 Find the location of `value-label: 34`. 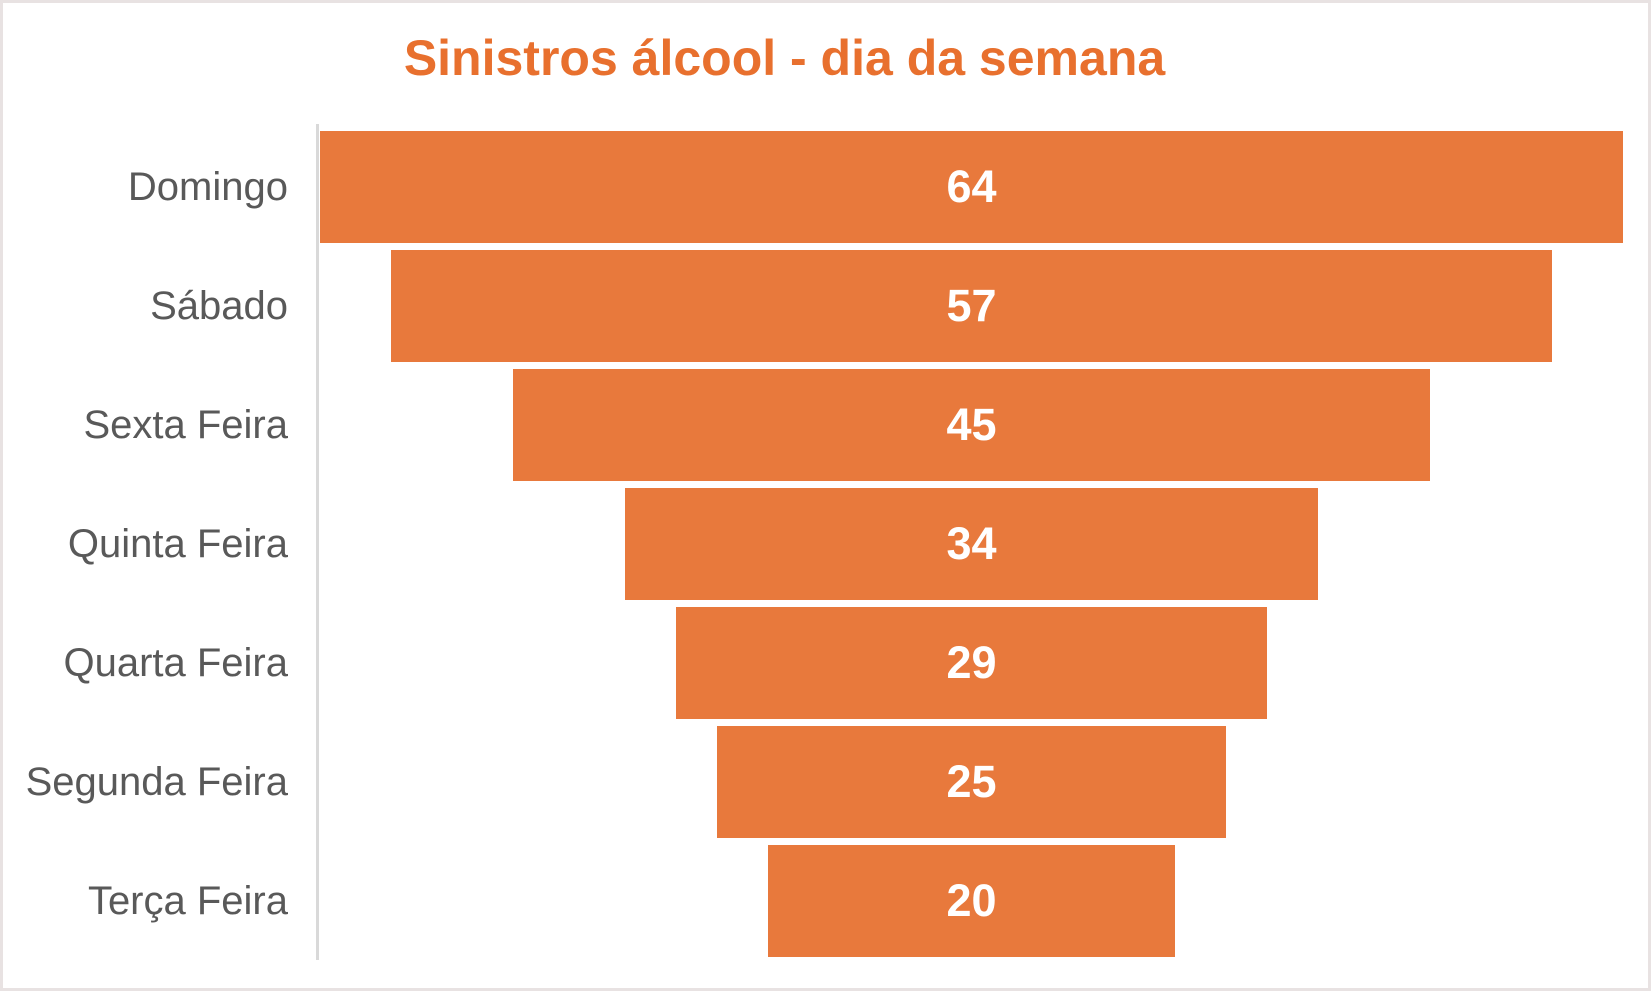

value-label: 34 is located at coordinates (971, 543).